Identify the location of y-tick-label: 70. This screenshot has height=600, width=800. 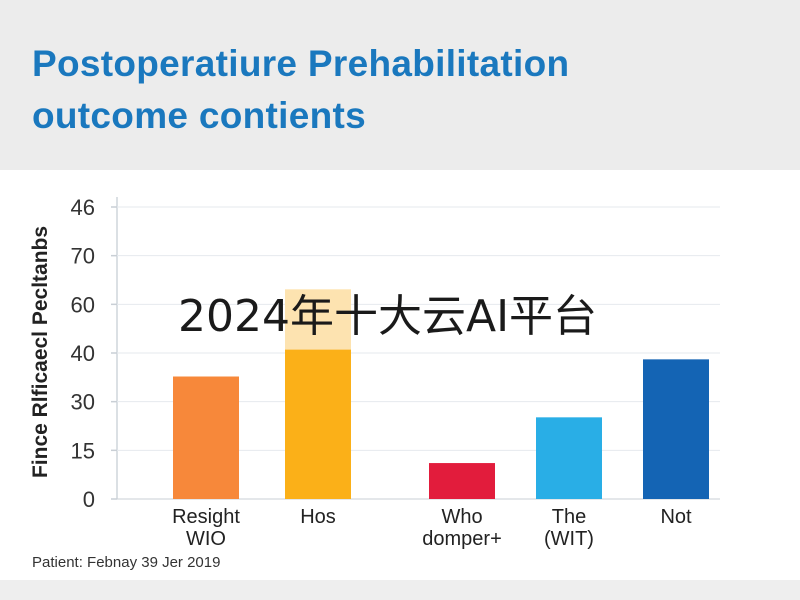
(83, 256).